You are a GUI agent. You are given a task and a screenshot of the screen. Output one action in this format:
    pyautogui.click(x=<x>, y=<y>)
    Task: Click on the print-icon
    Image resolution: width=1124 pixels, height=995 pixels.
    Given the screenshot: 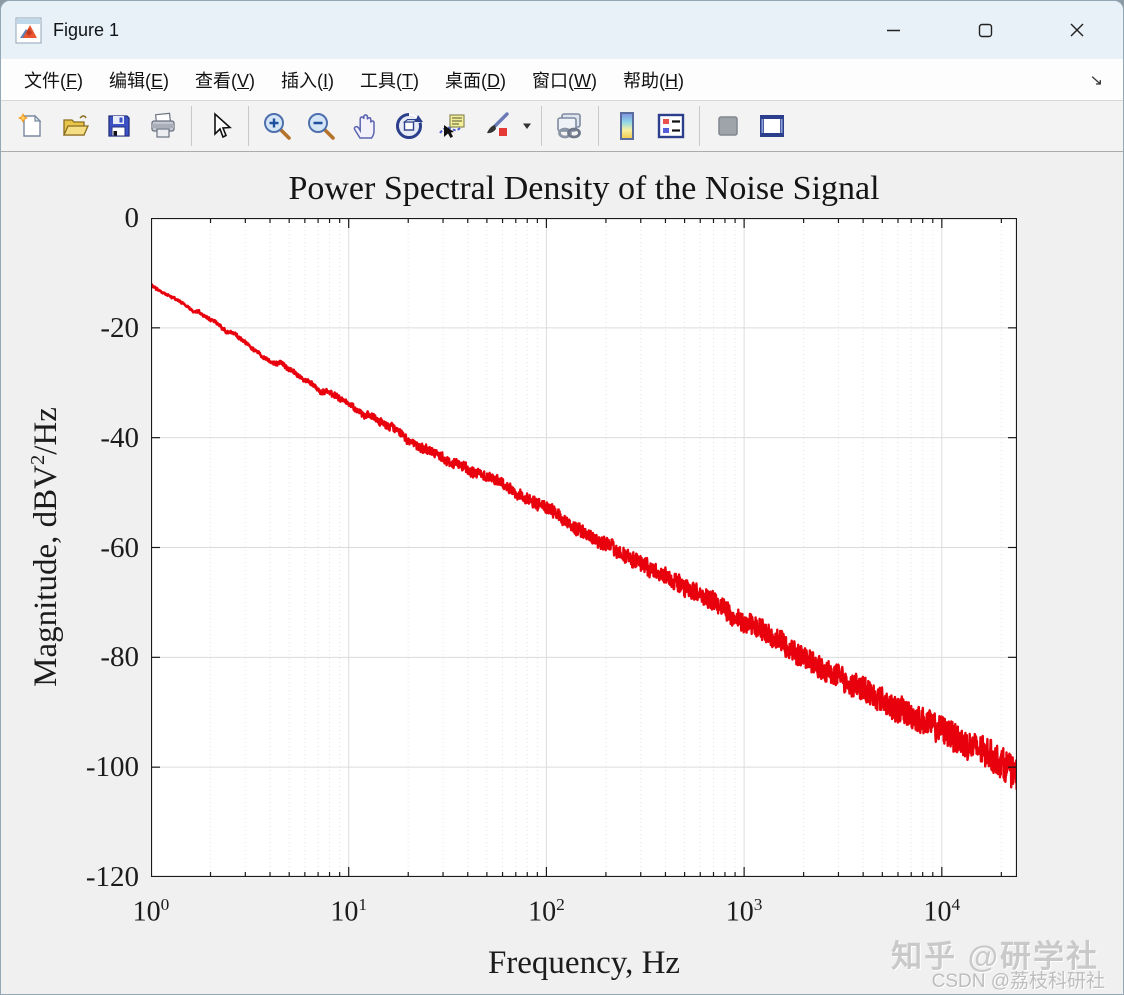 What is the action you would take?
    pyautogui.click(x=163, y=125)
    